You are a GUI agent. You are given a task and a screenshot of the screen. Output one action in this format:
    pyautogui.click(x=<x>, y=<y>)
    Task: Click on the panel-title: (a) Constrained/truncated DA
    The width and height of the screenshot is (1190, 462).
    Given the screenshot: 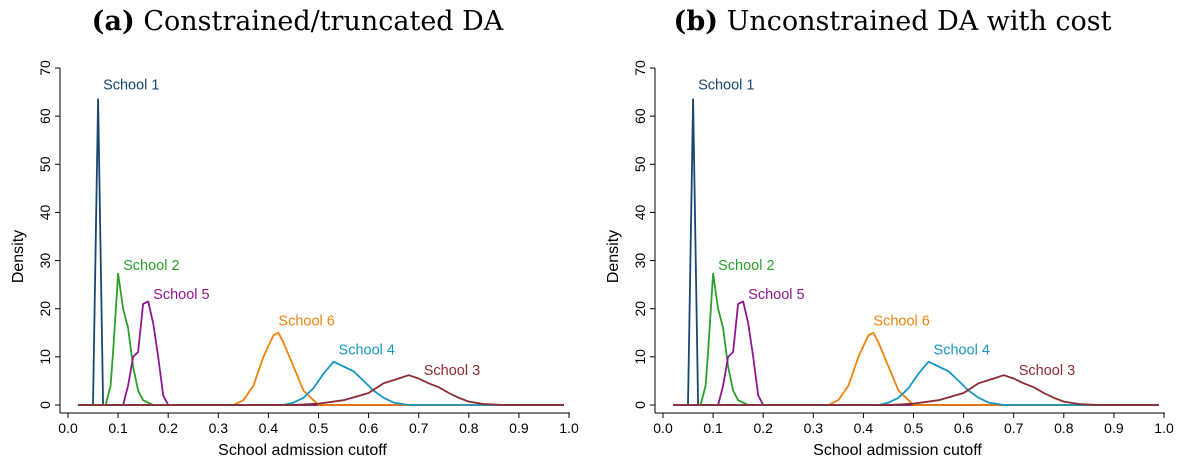 What is the action you would take?
    pyautogui.click(x=297, y=21)
    